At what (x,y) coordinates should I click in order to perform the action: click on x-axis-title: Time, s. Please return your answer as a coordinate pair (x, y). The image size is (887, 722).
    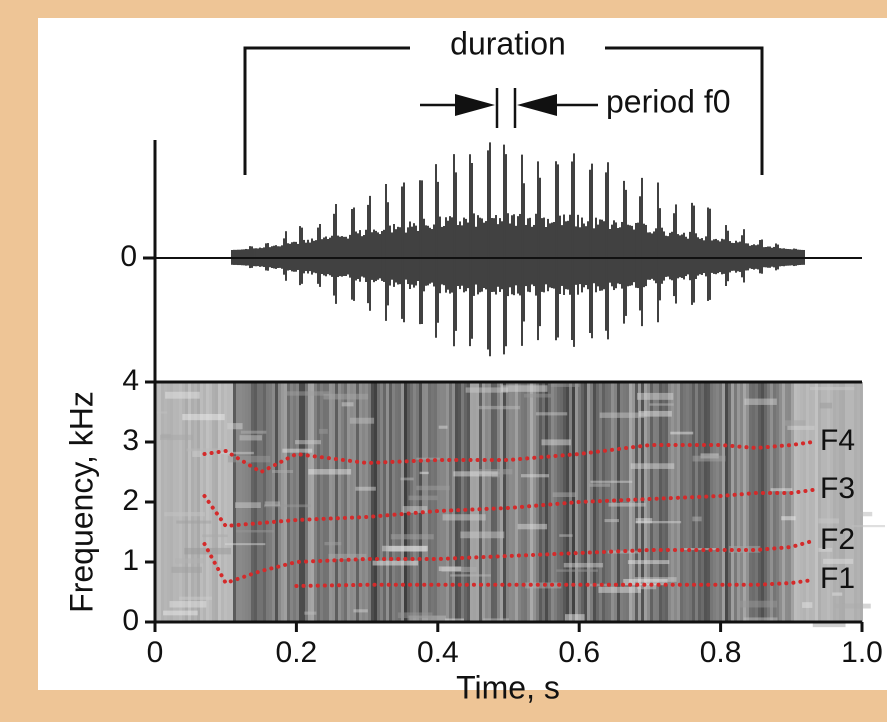
    Looking at the image, I should click on (508, 687).